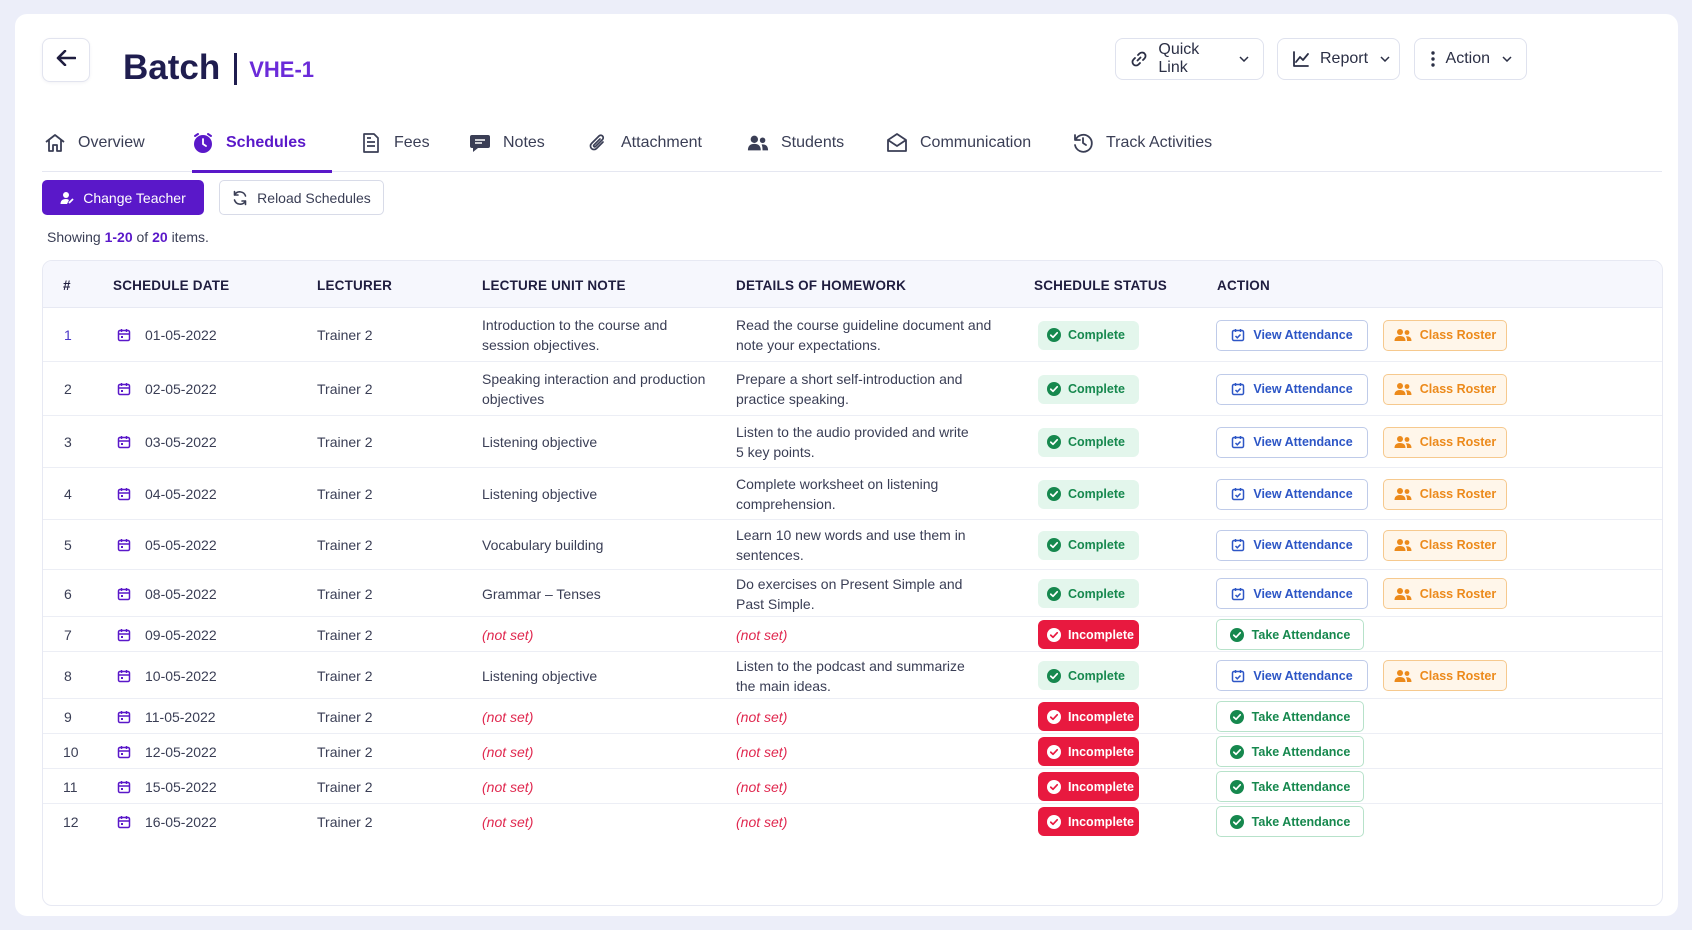 The image size is (1692, 930). Describe the element at coordinates (68, 545) in the screenshot. I see `row-number: 5` at that location.